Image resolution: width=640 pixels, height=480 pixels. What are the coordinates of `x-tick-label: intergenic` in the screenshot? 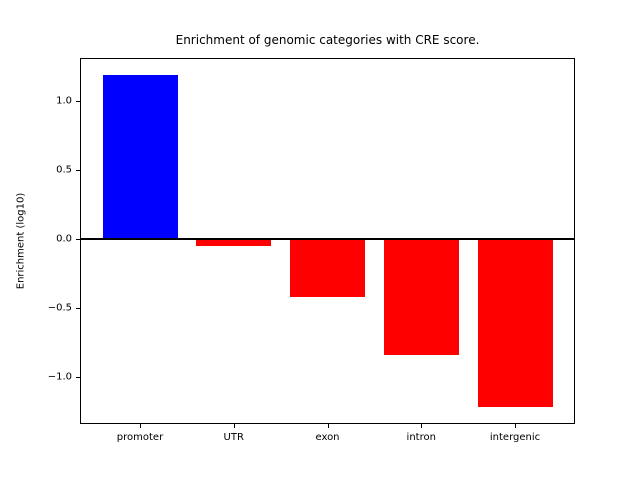 It's located at (515, 437).